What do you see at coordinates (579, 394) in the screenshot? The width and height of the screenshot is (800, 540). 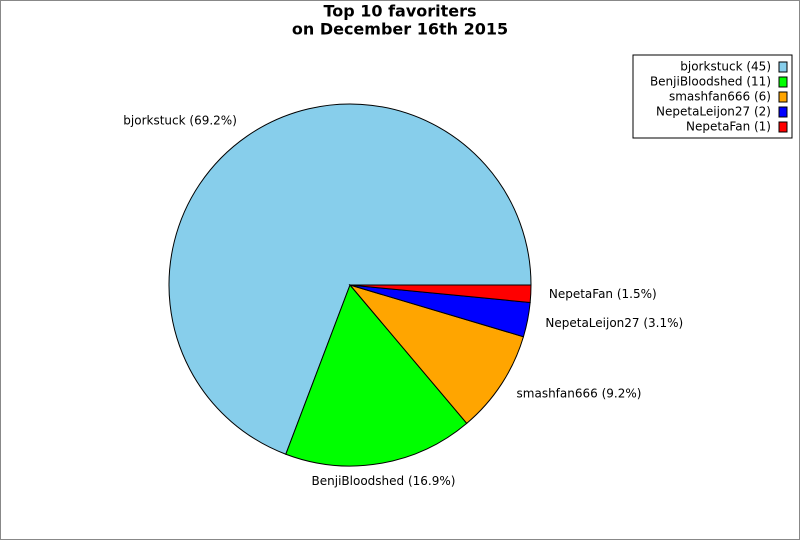 I see `slice-label: smashfan666 (9.2%)` at bounding box center [579, 394].